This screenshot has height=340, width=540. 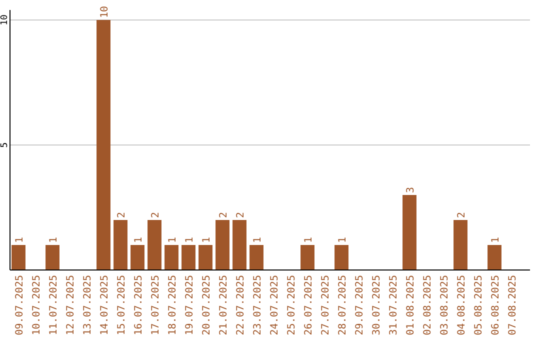 I want to click on x-tick-label: 19.07.2025, so click(x=190, y=305).